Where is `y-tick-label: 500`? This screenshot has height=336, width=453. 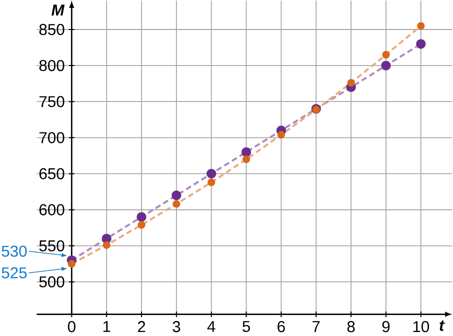
y-tick-label: 500 is located at coordinates (51, 282).